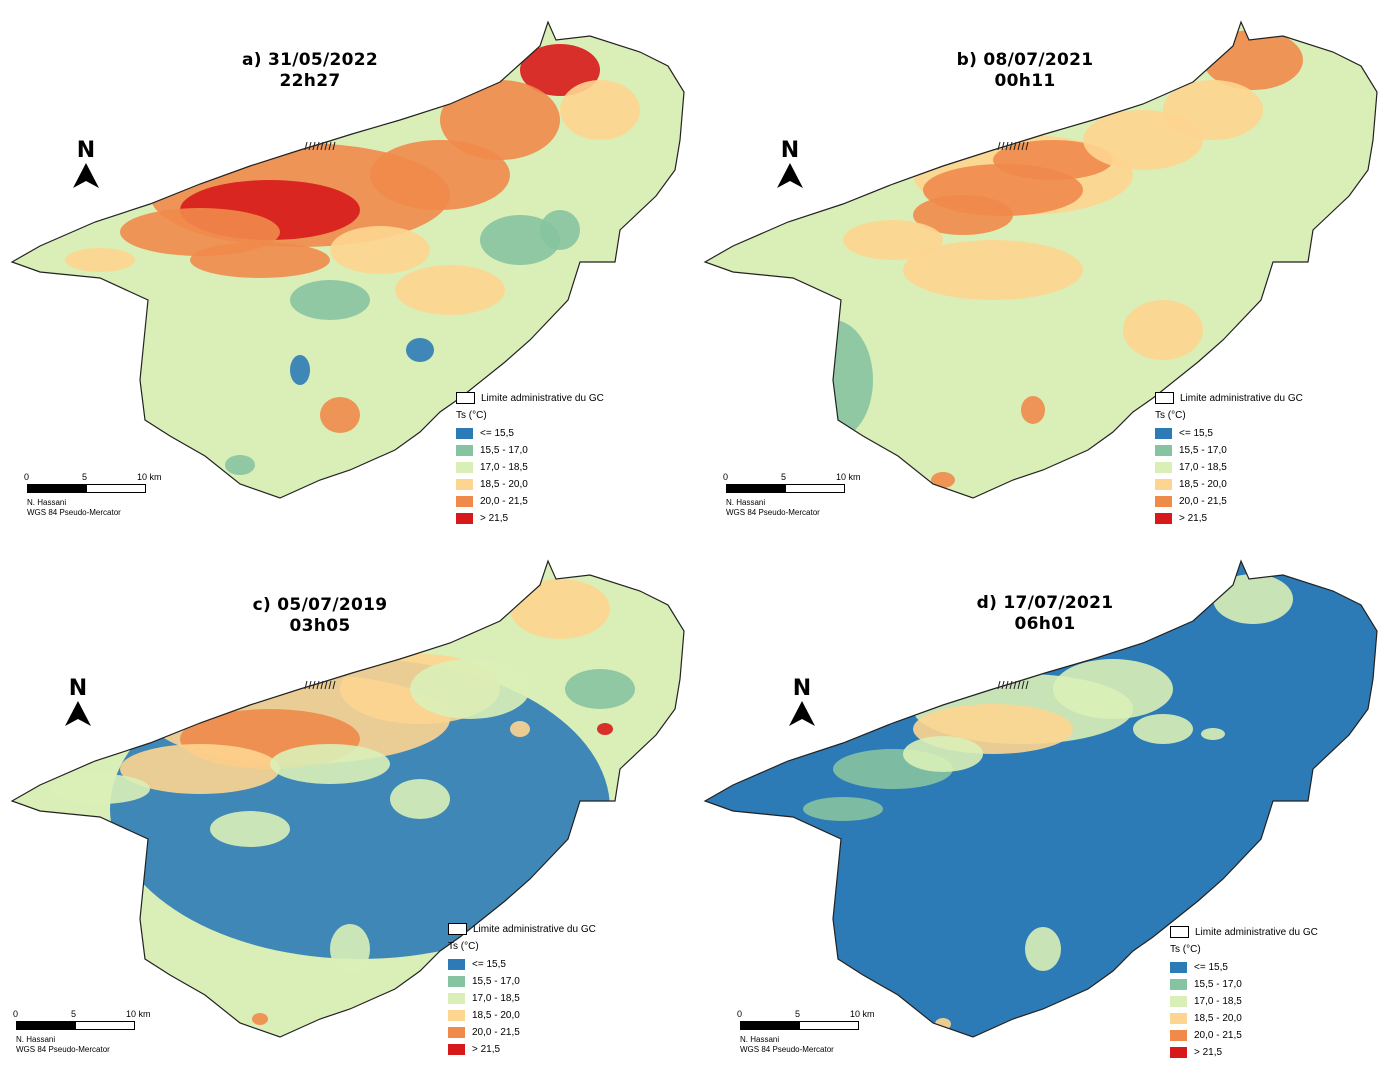 The width and height of the screenshot is (1386, 1078). What do you see at coordinates (320, 605) in the screenshot?
I see `panel-date: c) 05/07/2019` at bounding box center [320, 605].